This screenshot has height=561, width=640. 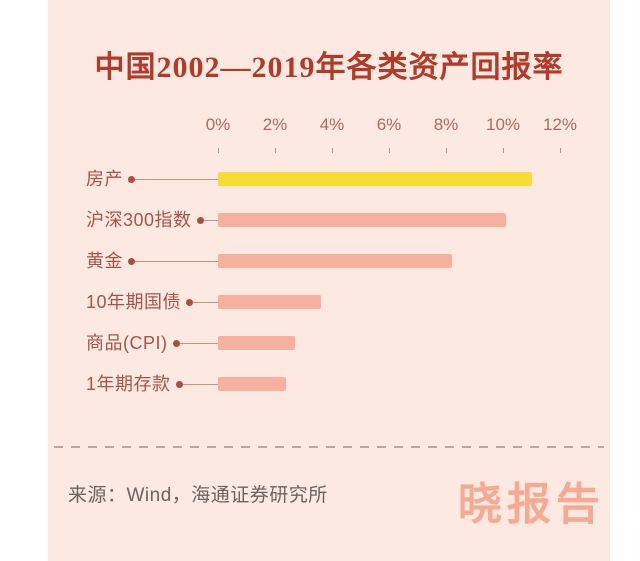 What do you see at coordinates (348, 302) in the screenshot?
I see `bar-row: 10年期国债` at bounding box center [348, 302].